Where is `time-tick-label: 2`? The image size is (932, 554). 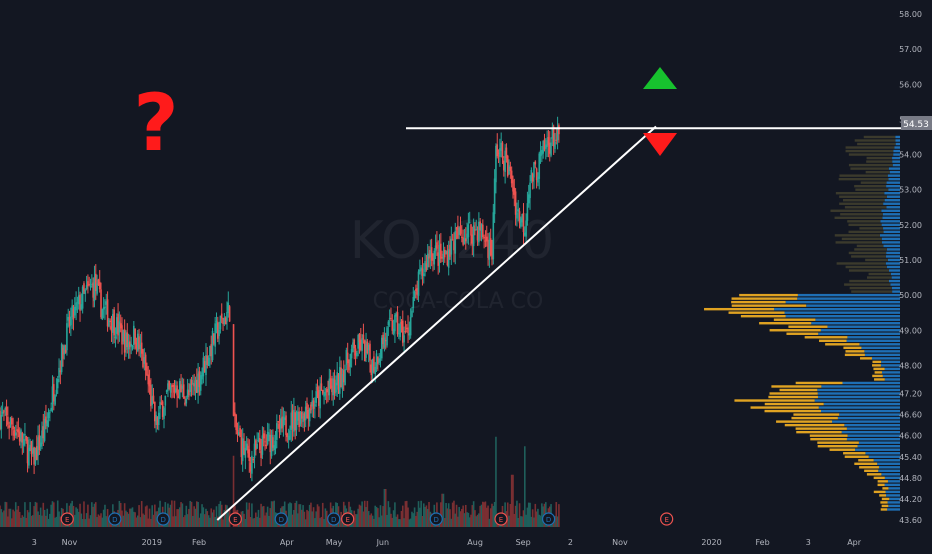
time-tick-label: 2 is located at coordinates (570, 542).